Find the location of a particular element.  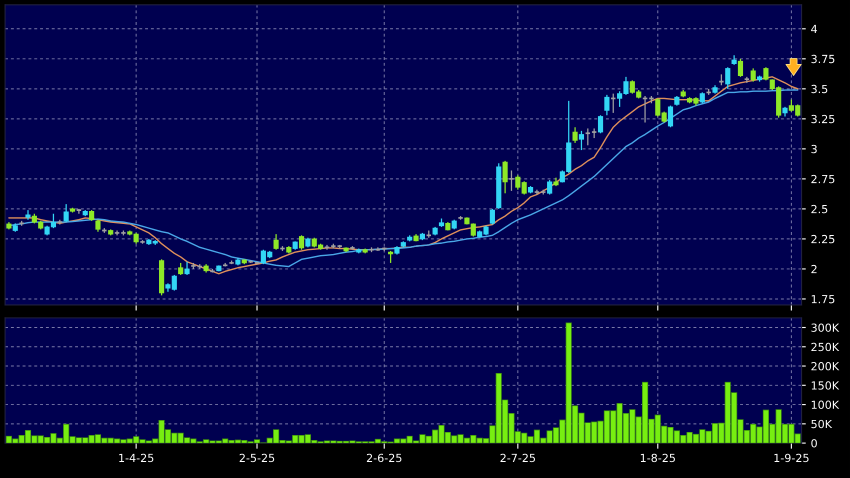

x-tick-label: 2-5-25 is located at coordinates (257, 458).